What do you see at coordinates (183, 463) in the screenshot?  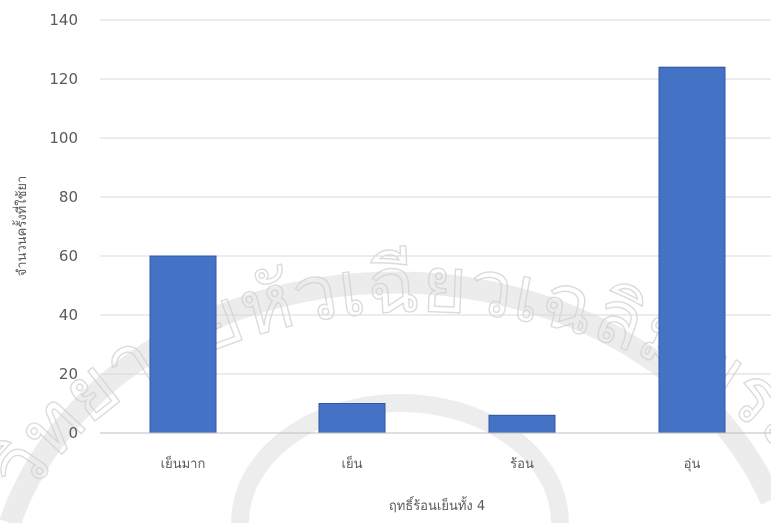 I see `x-category-label: เย็นมาก` at bounding box center [183, 463].